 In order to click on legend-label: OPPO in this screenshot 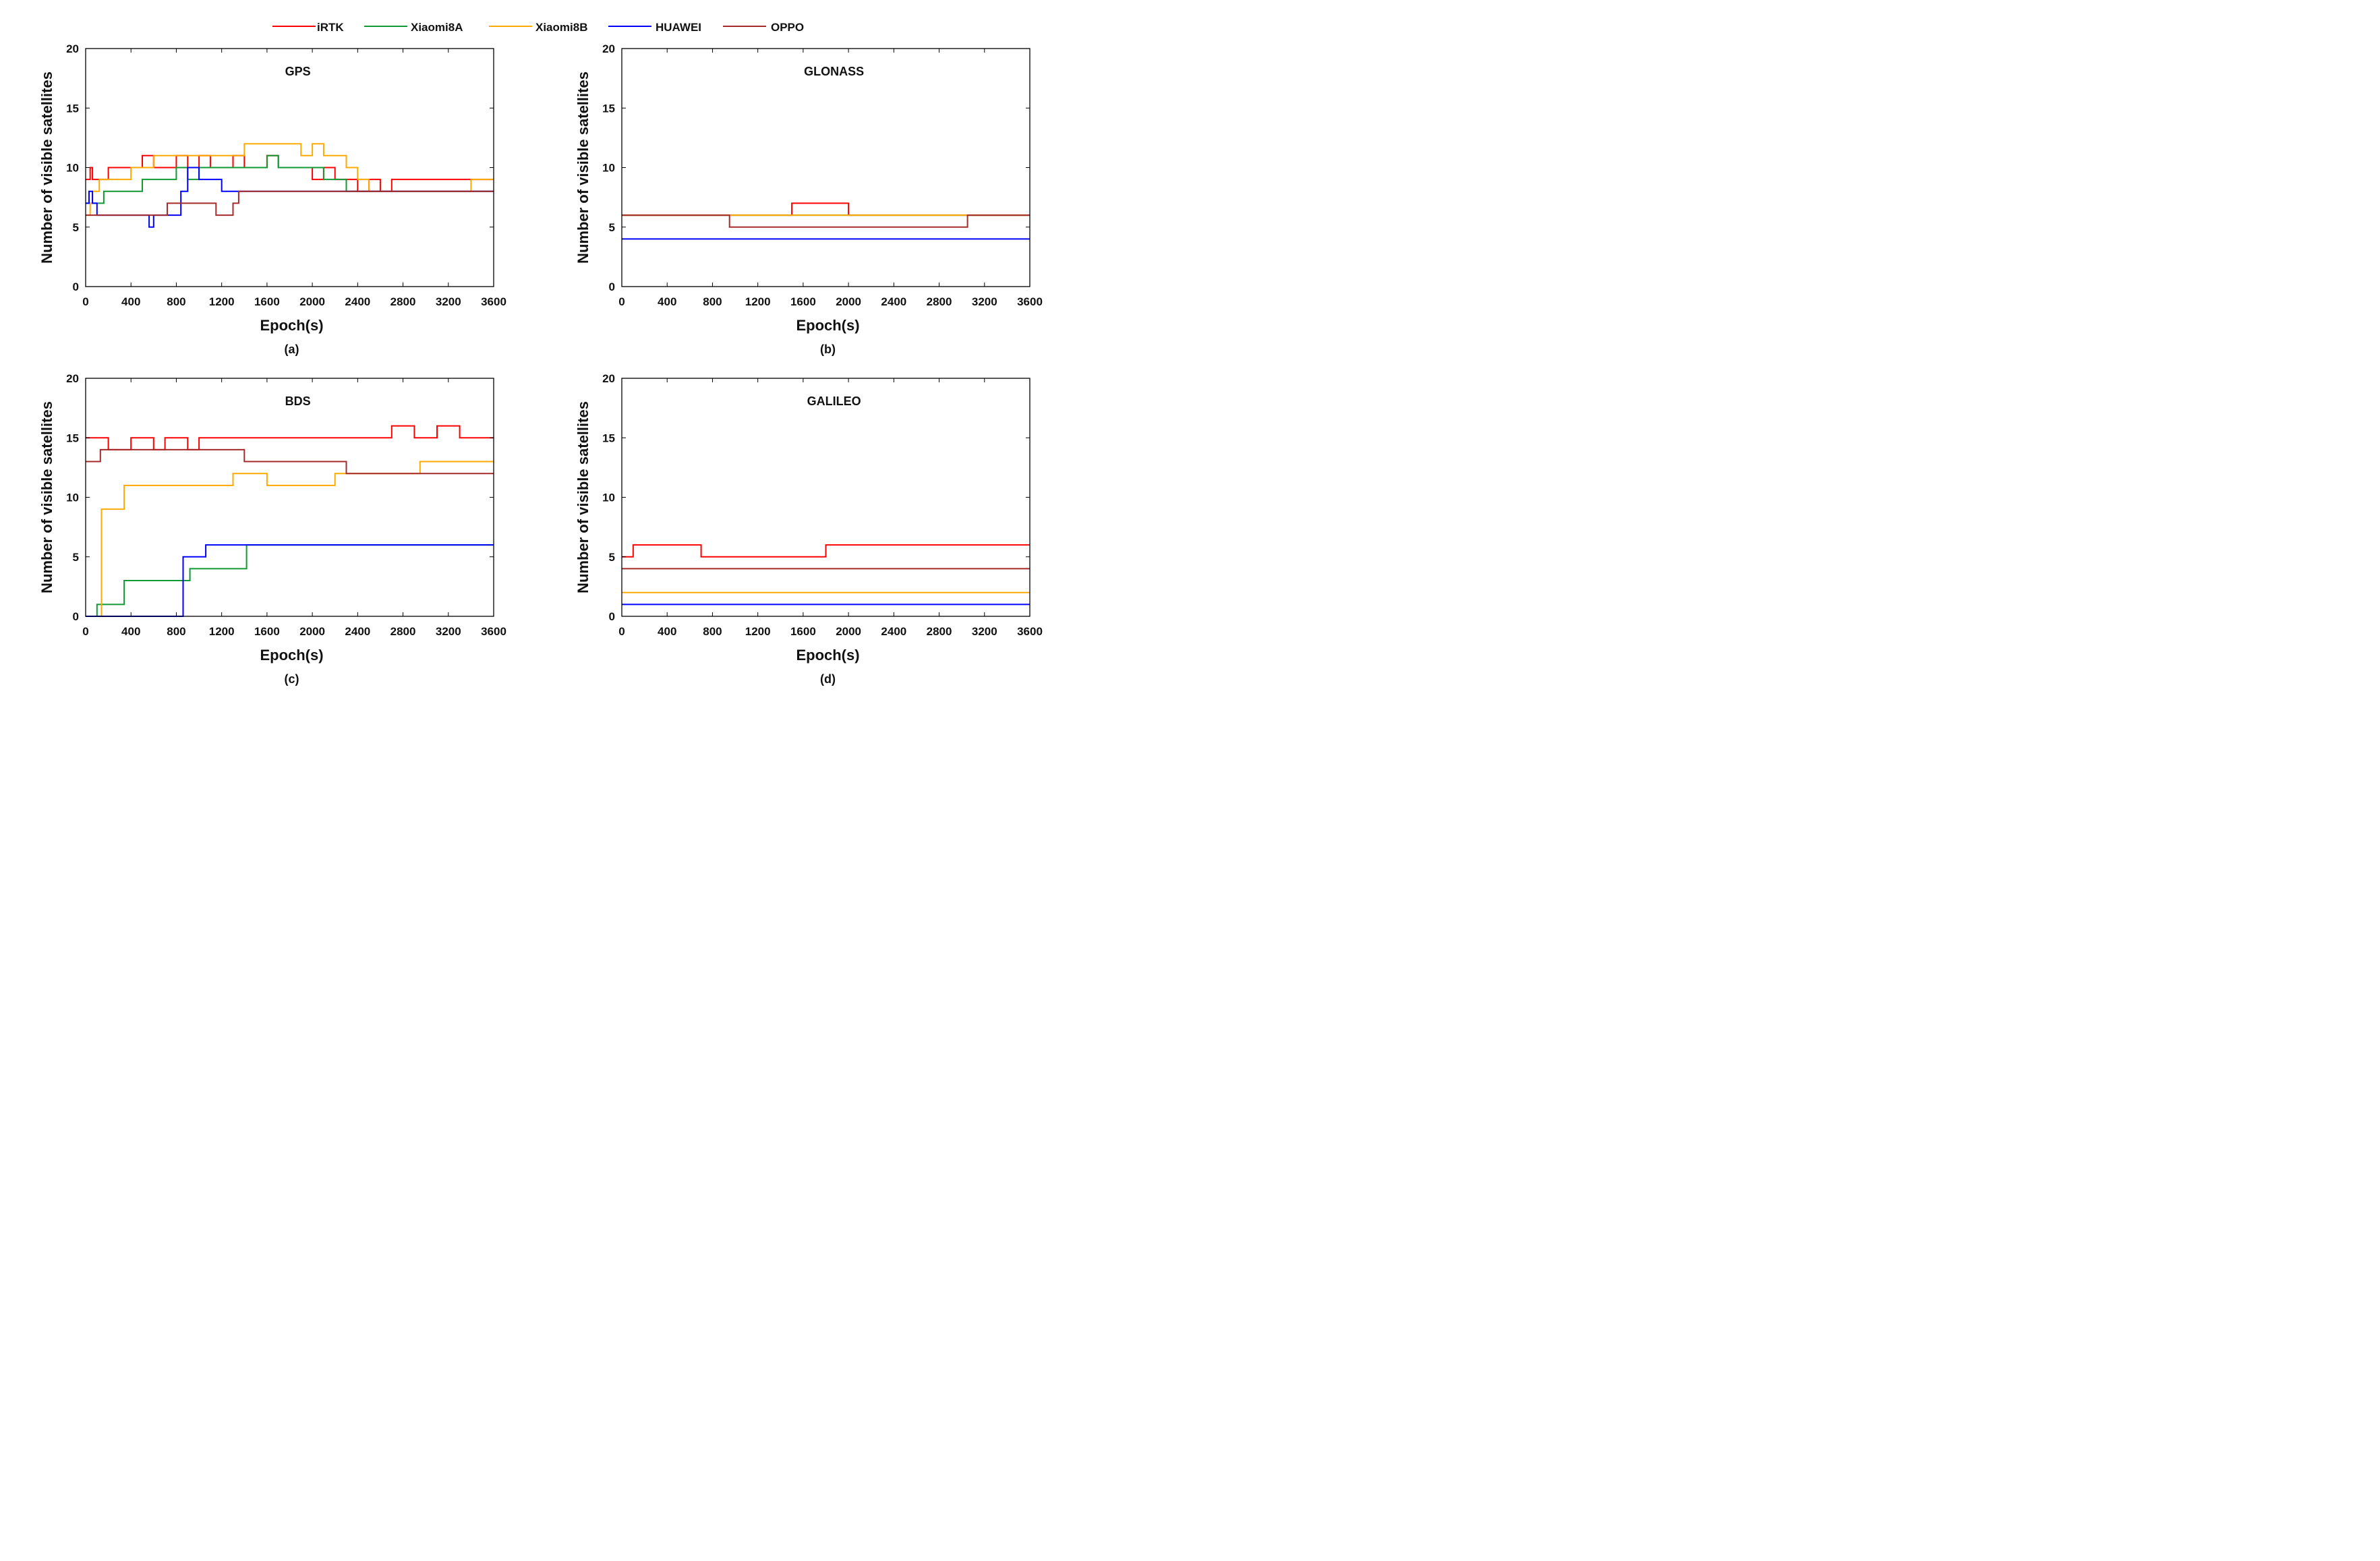, I will do `click(787, 27)`.